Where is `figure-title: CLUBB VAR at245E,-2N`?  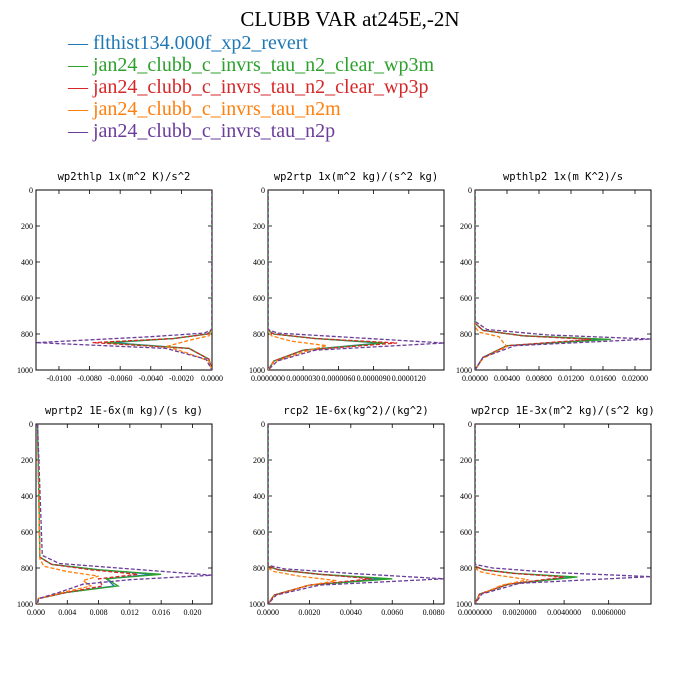 figure-title: CLUBB VAR at245E,-2N is located at coordinates (349, 19).